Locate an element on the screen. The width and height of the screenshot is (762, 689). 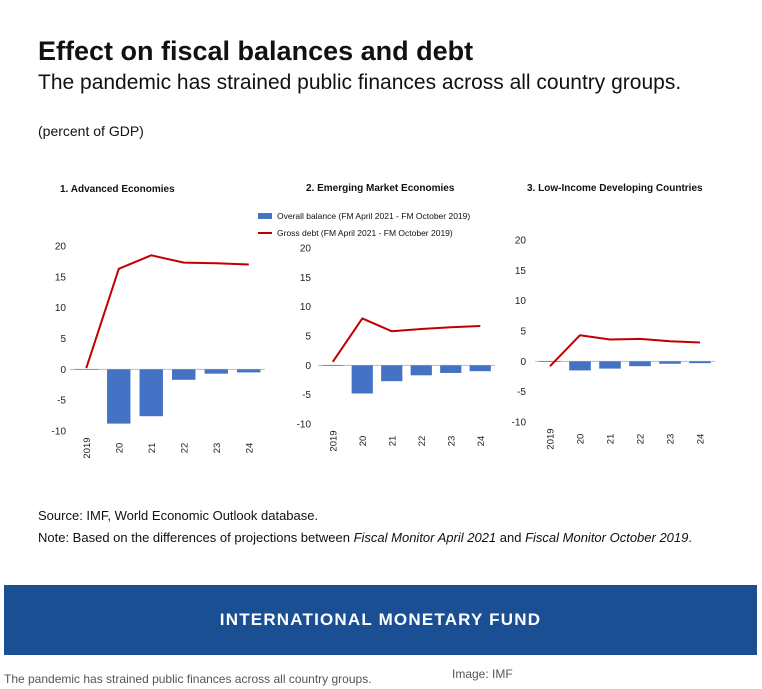
chart-title: Effect on fiscal balances and debt is located at coordinates (256, 51).